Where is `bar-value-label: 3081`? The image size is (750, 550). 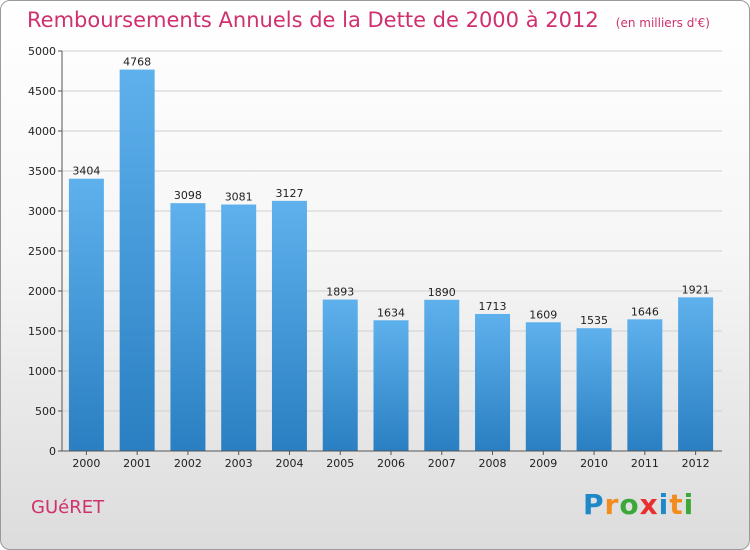
bar-value-label: 3081 is located at coordinates (239, 197).